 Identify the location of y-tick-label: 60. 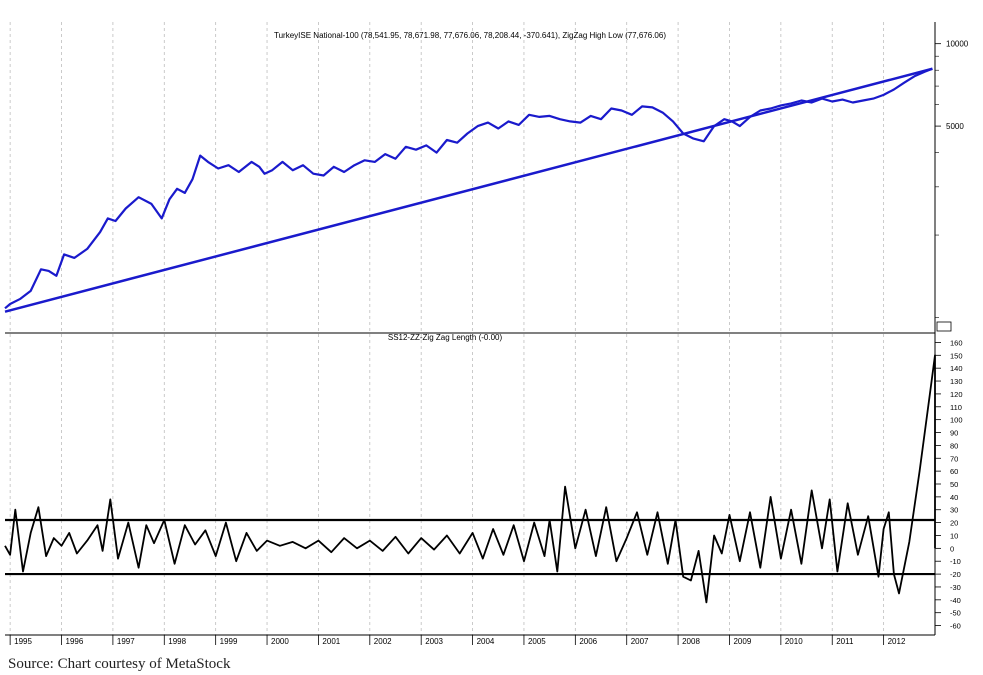
(954, 471).